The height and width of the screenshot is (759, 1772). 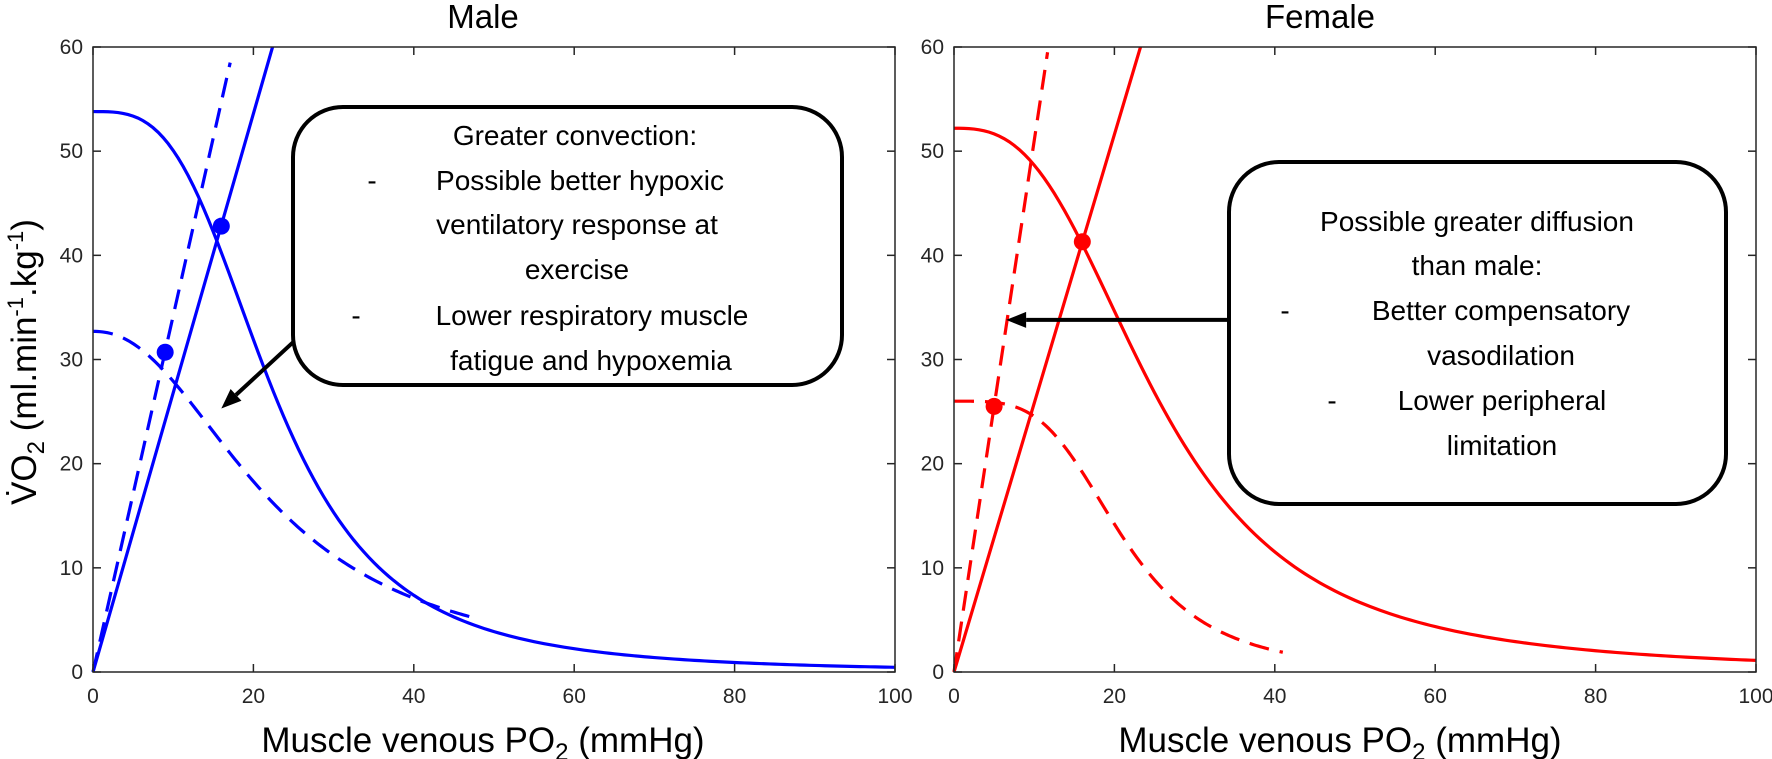 What do you see at coordinates (482, 740) in the screenshot?
I see `male-x-axis-label: Muscle venous PO2 (mmHg)` at bounding box center [482, 740].